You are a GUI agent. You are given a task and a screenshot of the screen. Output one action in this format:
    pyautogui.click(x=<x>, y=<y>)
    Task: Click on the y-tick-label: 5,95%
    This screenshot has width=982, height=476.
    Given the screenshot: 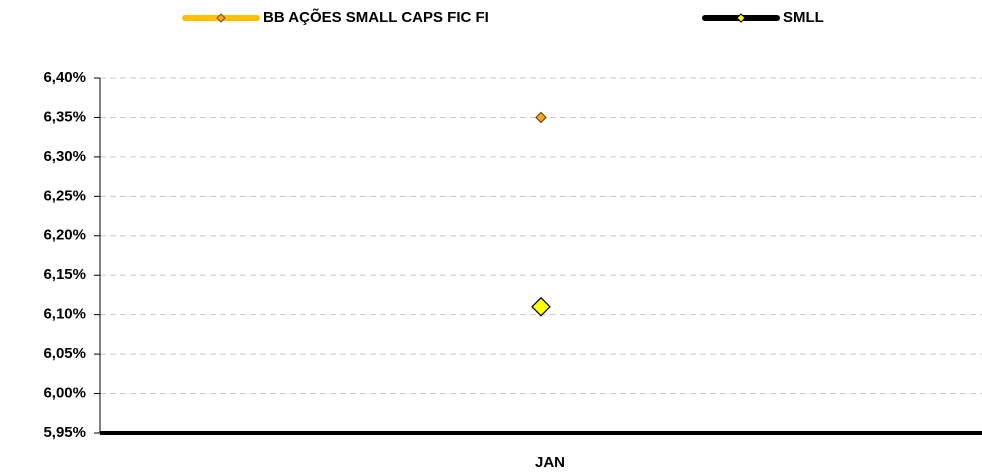 What is the action you would take?
    pyautogui.click(x=64, y=432)
    